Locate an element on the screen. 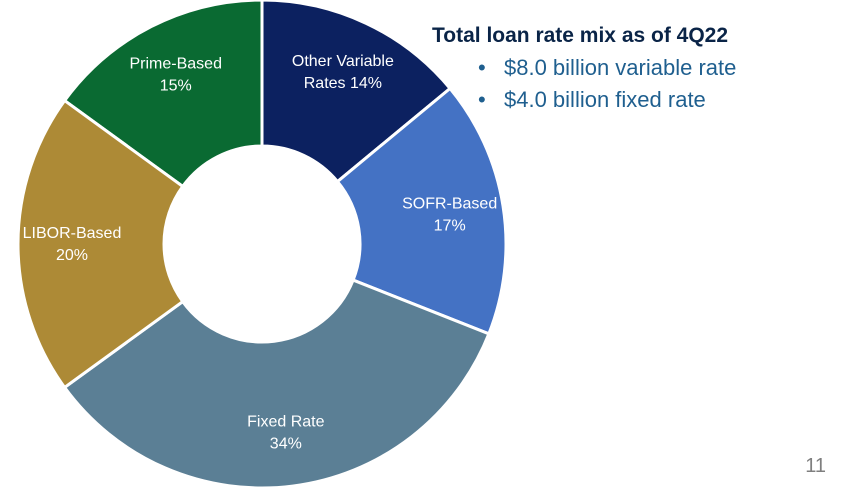 Image resolution: width=846 pixels, height=490 pixels. summary-title: Total loan rate mix as of 4Q22 is located at coordinates (580, 35).